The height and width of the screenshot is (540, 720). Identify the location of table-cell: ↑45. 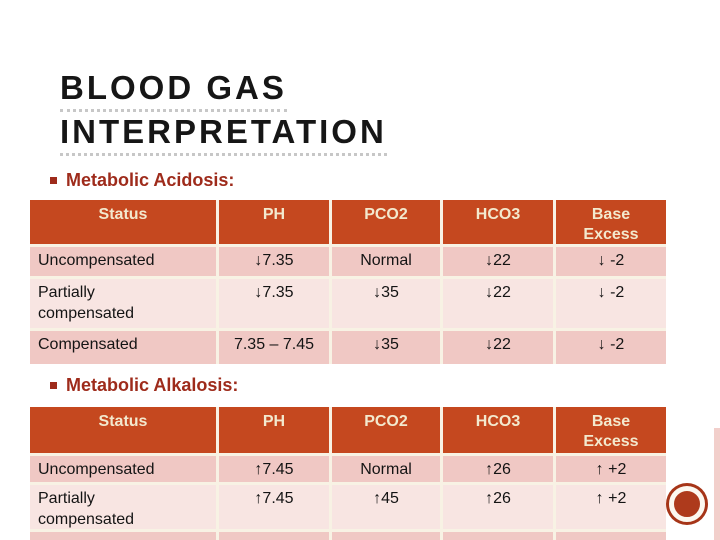
(386, 507).